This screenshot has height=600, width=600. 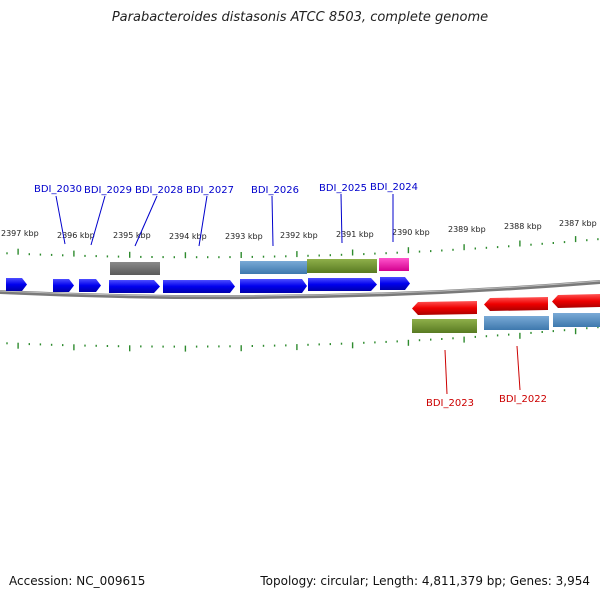 What do you see at coordinates (275, 190) in the screenshot?
I see `gene-label: BDI_2026` at bounding box center [275, 190].